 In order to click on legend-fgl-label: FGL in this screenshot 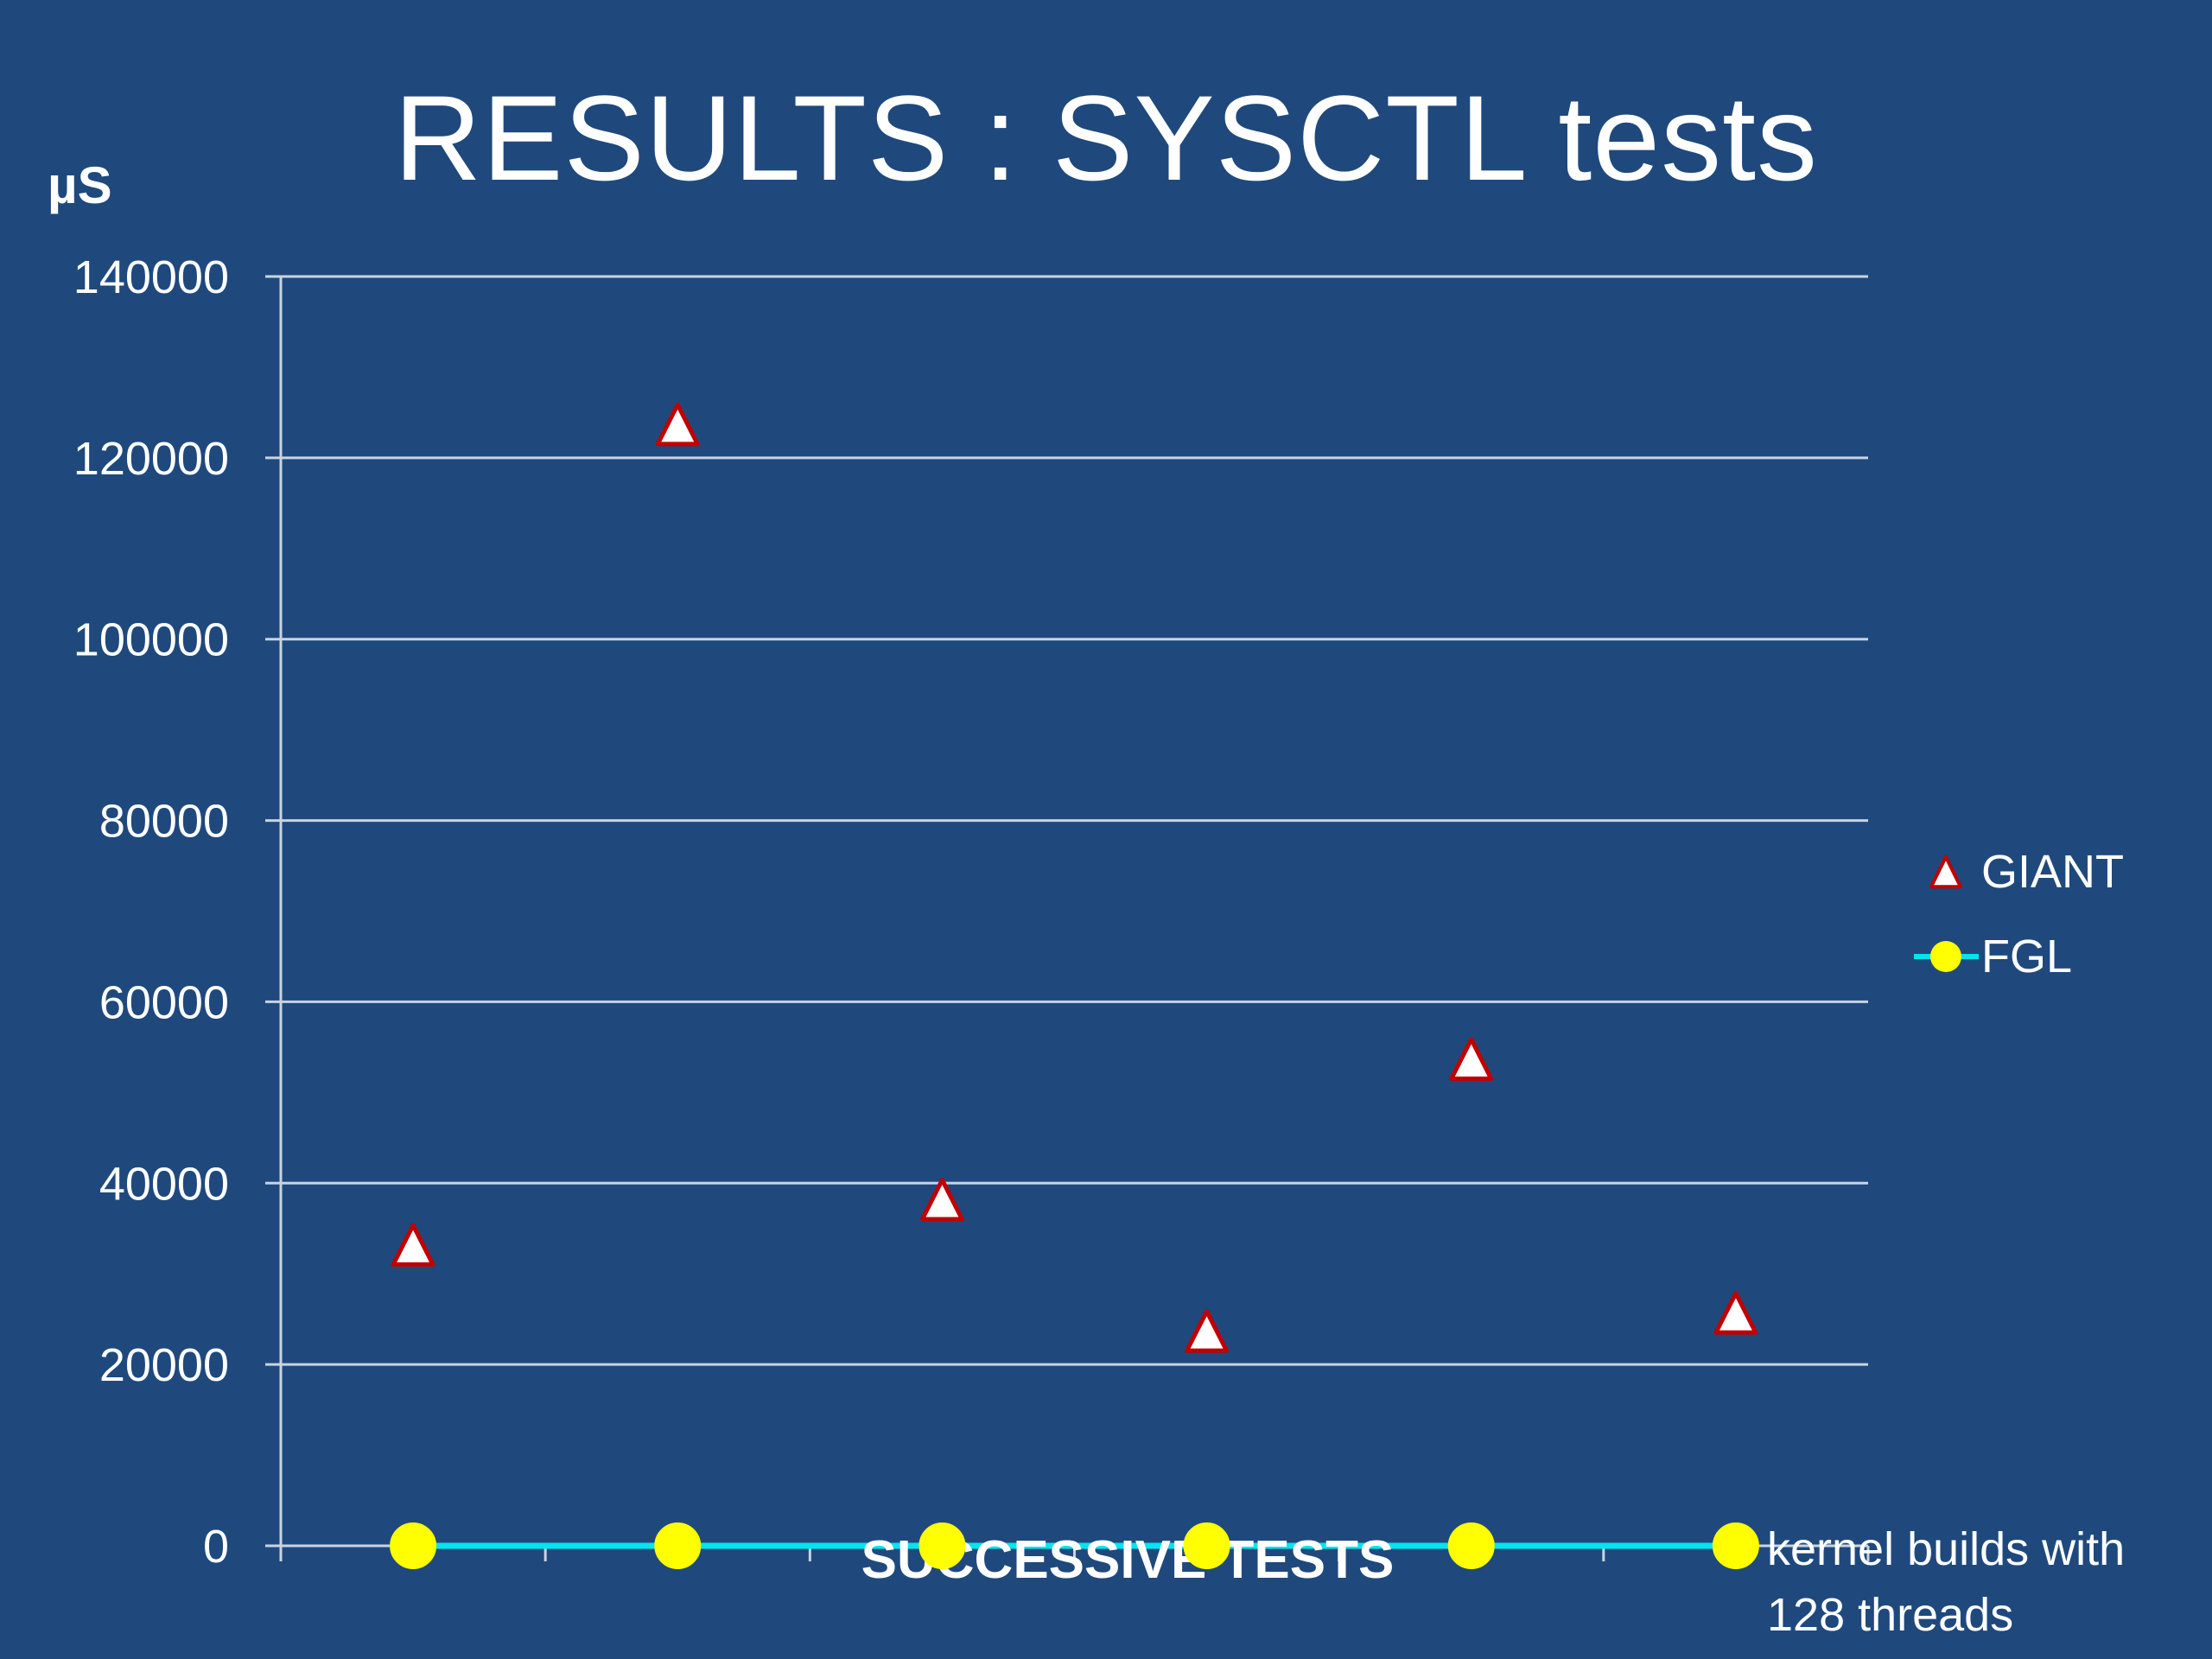, I will do `click(2026, 956)`.